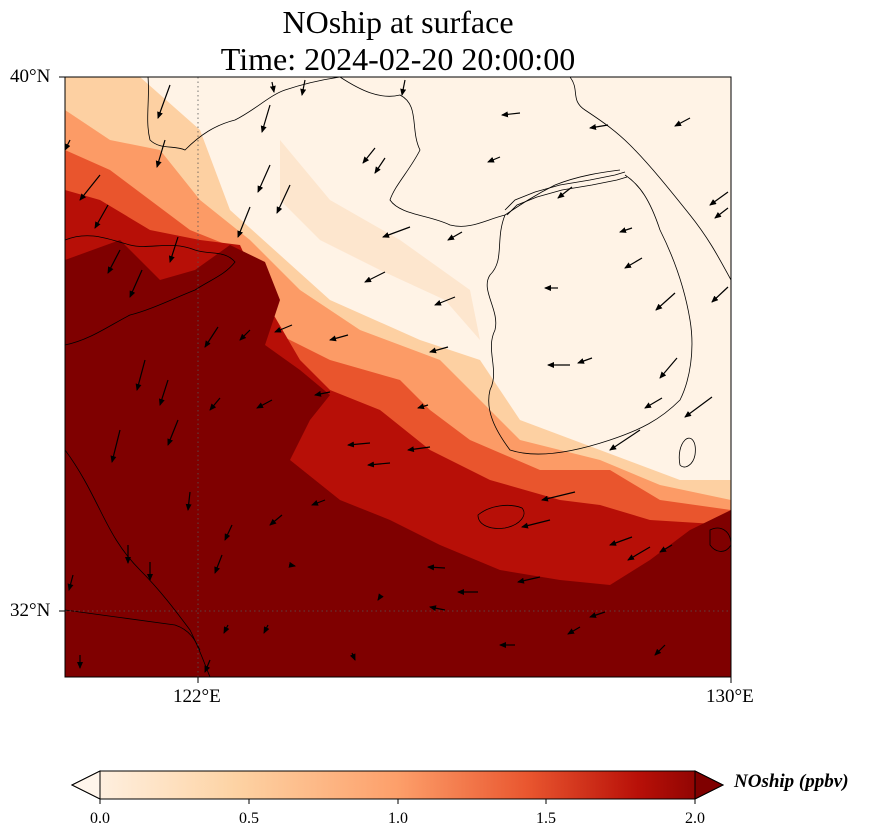 Image resolution: width=870 pixels, height=839 pixels. What do you see at coordinates (197, 696) in the screenshot?
I see `lon-label-122e: 122°E` at bounding box center [197, 696].